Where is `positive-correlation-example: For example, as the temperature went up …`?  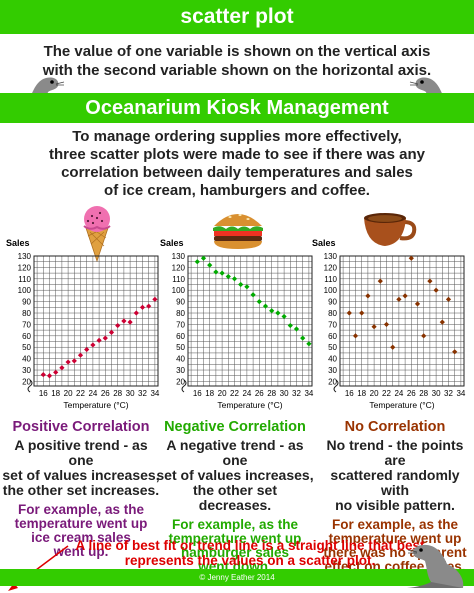
positive-correlation-example: For example, as the temperature went up … is located at coordinates (81, 531).